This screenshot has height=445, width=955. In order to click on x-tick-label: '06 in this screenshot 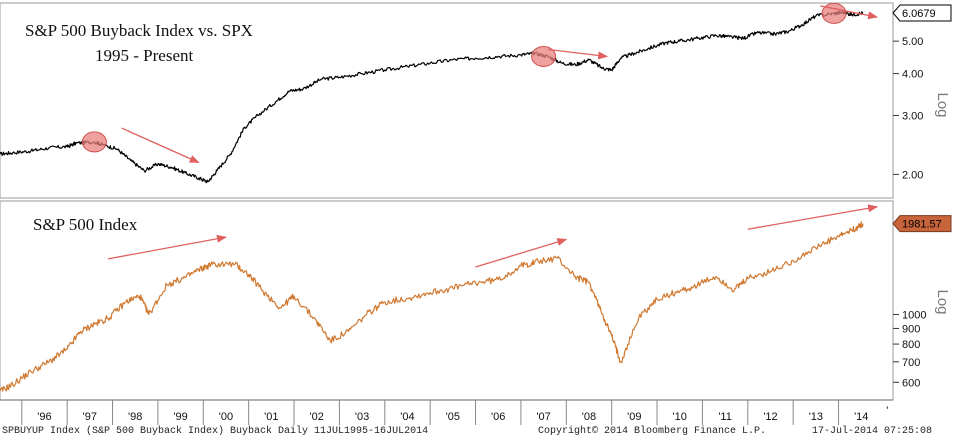, I will do `click(498, 417)`.